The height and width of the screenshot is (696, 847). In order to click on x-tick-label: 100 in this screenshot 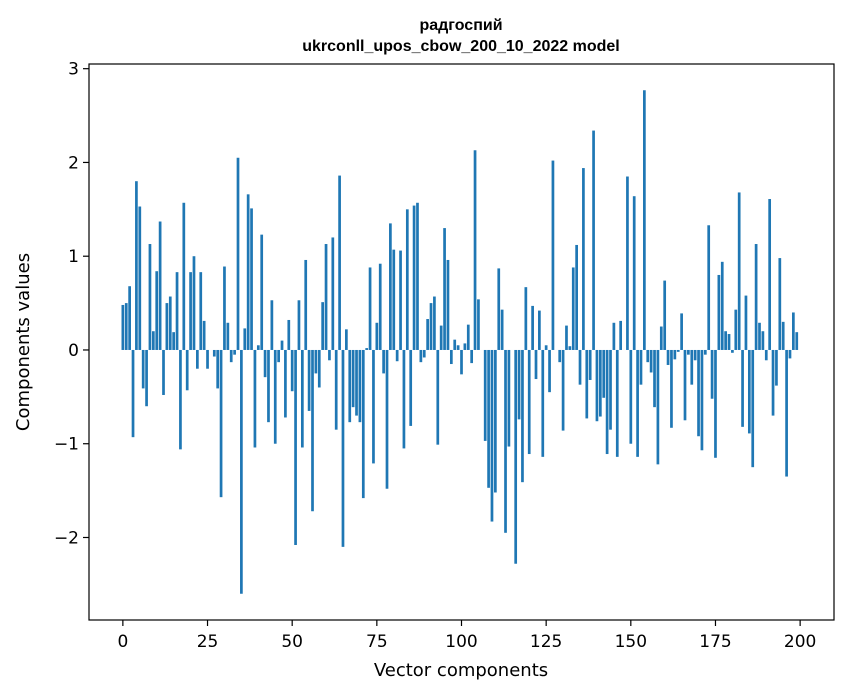, I will do `click(461, 642)`.